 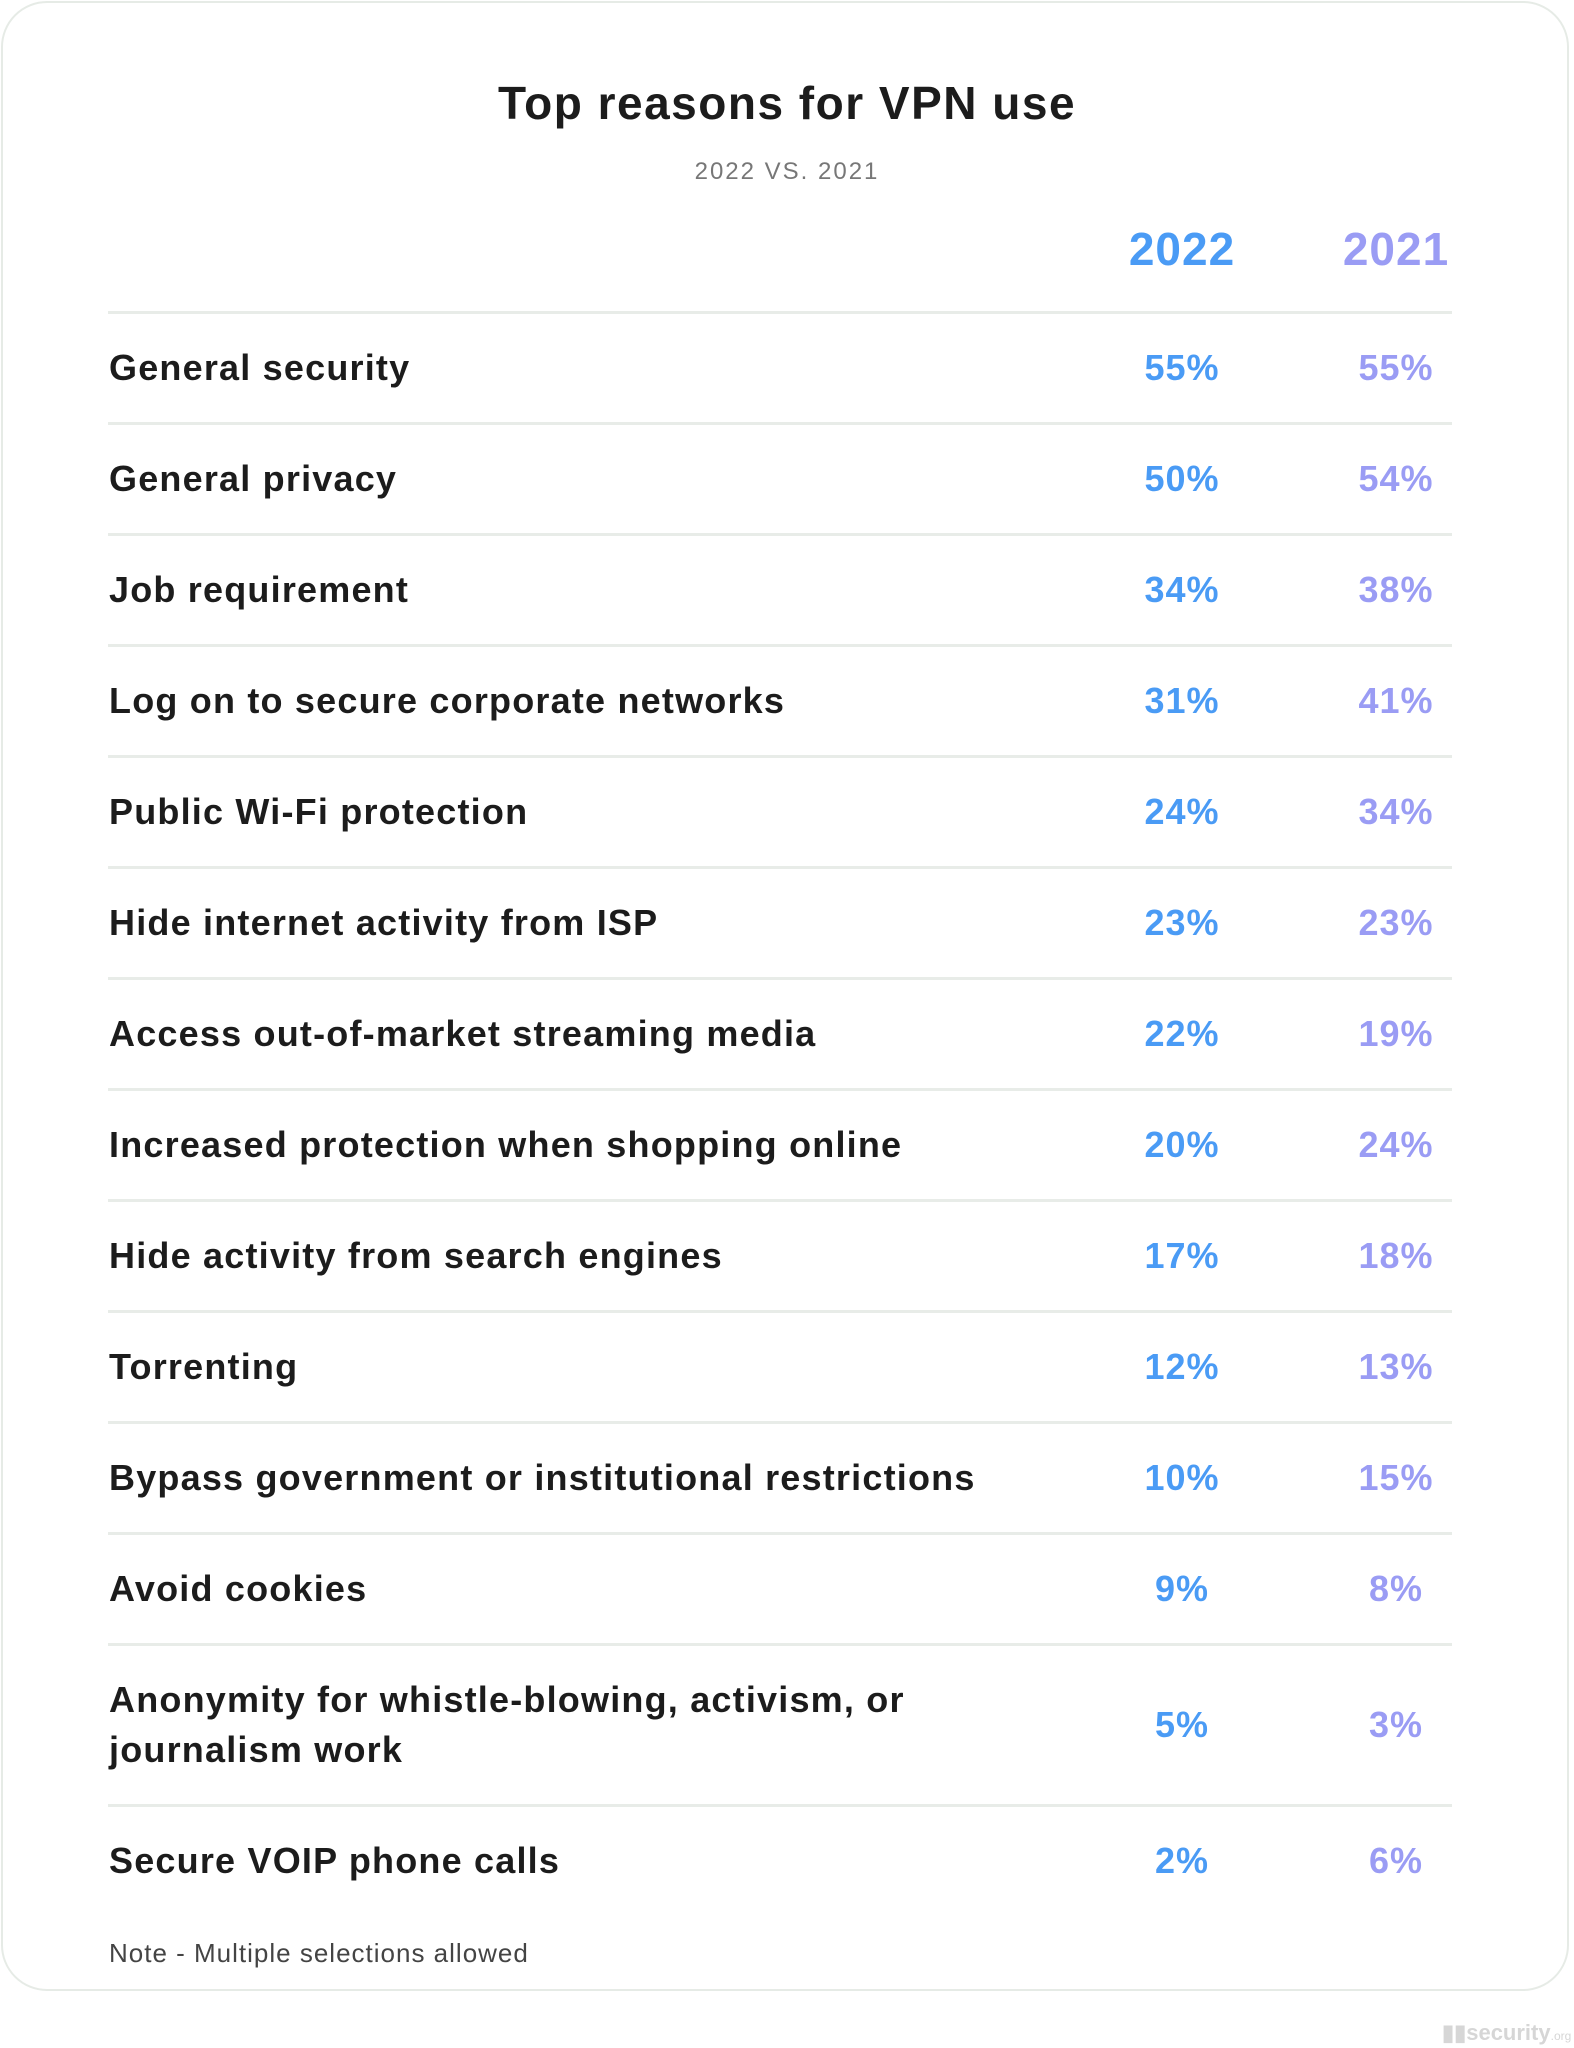 I want to click on value-2022: 20%, so click(x=1182, y=1144).